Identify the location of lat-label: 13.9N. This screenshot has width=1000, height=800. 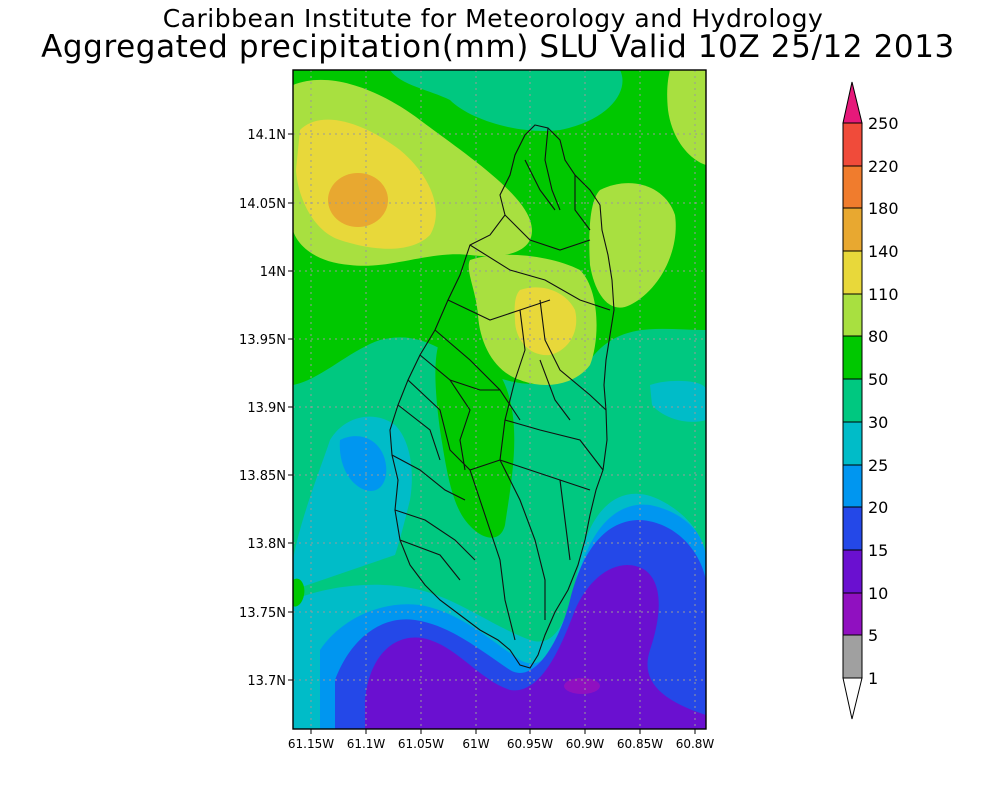
(266, 408).